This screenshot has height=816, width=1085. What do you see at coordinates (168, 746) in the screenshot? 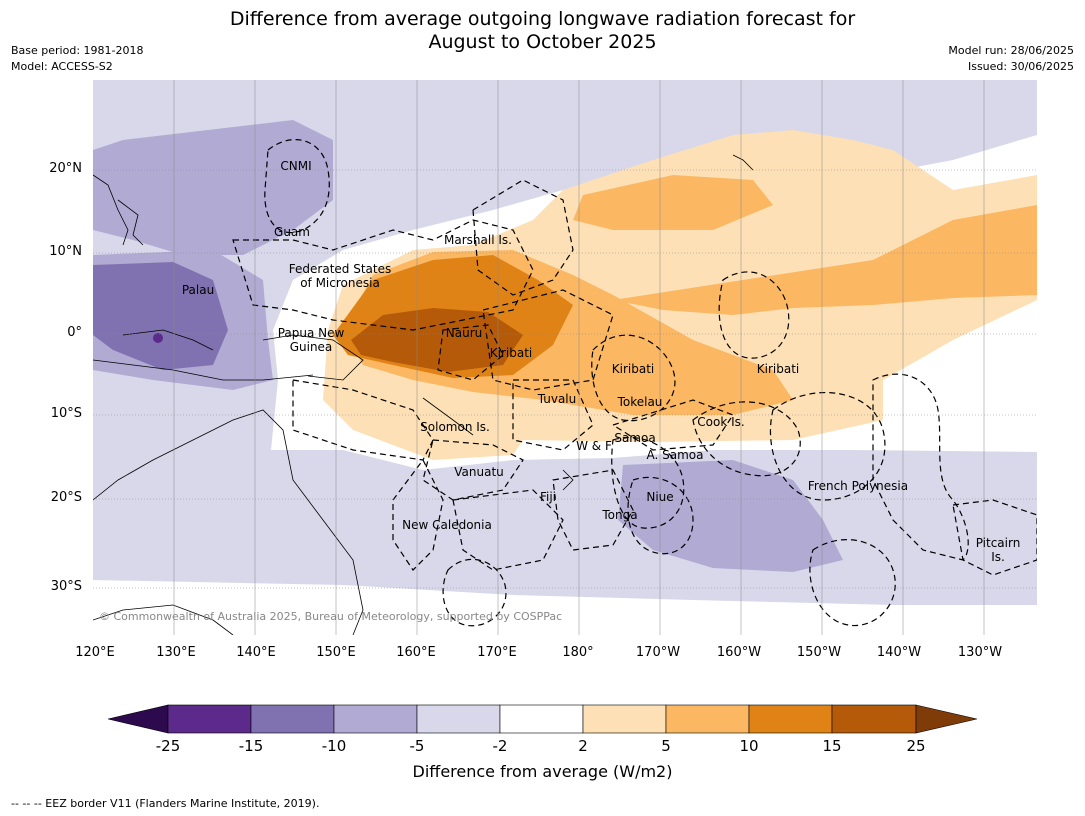
I see `colorbar-tick: -25` at bounding box center [168, 746].